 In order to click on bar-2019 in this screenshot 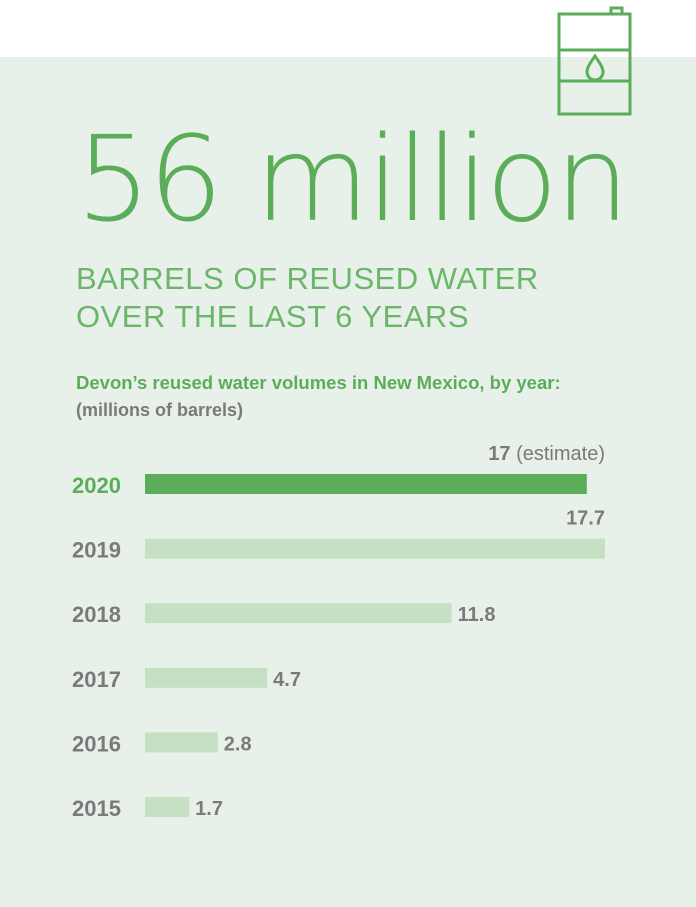, I will do `click(375, 548)`.